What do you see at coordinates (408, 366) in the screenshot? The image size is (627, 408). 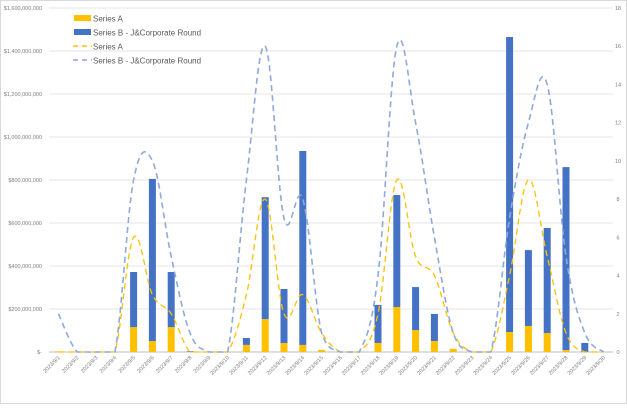 I see `x-tick-label: 2023/9/20` at bounding box center [408, 366].